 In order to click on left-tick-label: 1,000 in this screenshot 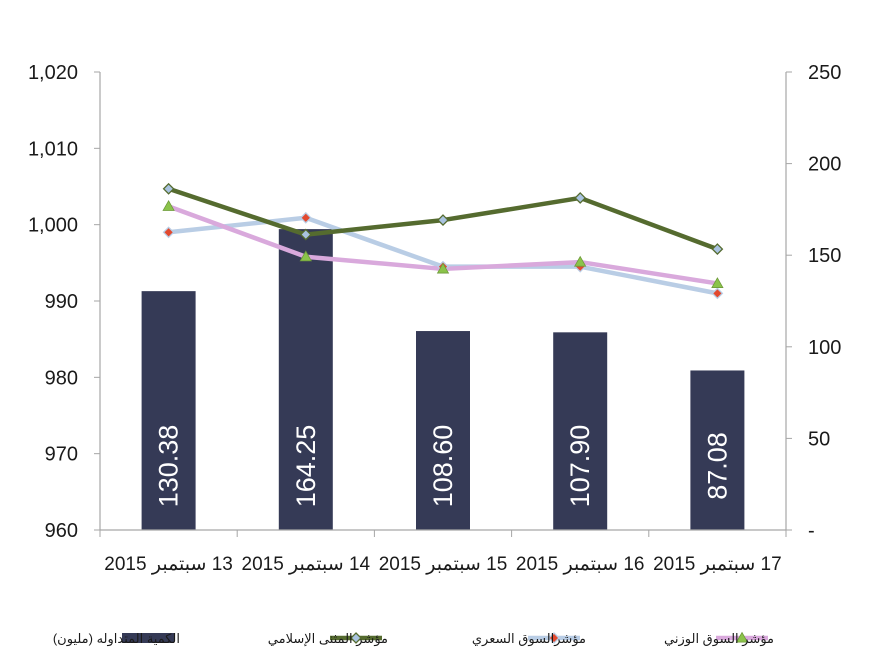, I will do `click(53, 226)`.